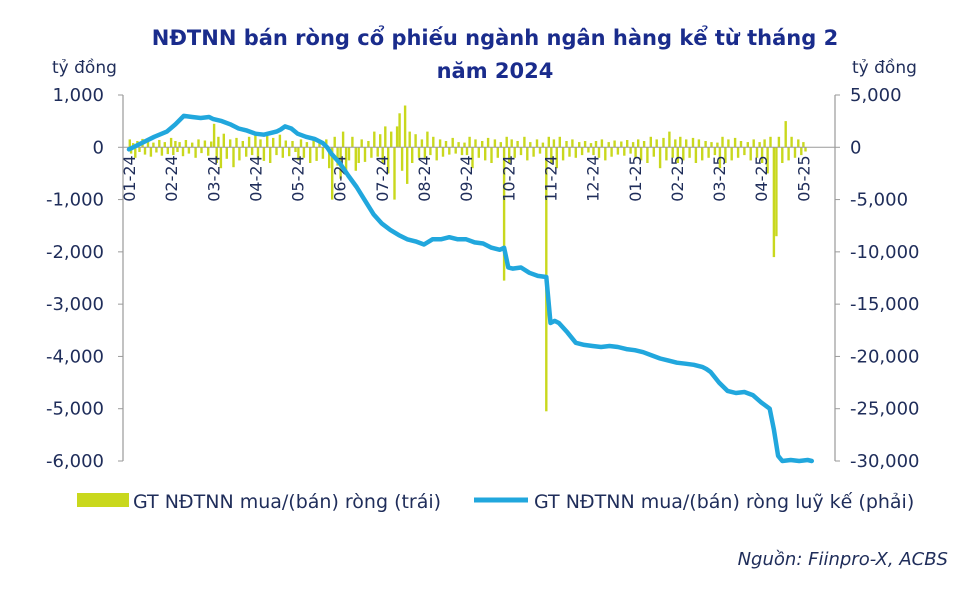 The height and width of the screenshot is (596, 976). I want to click on x-tick-label: 01-25, so click(635, 178).